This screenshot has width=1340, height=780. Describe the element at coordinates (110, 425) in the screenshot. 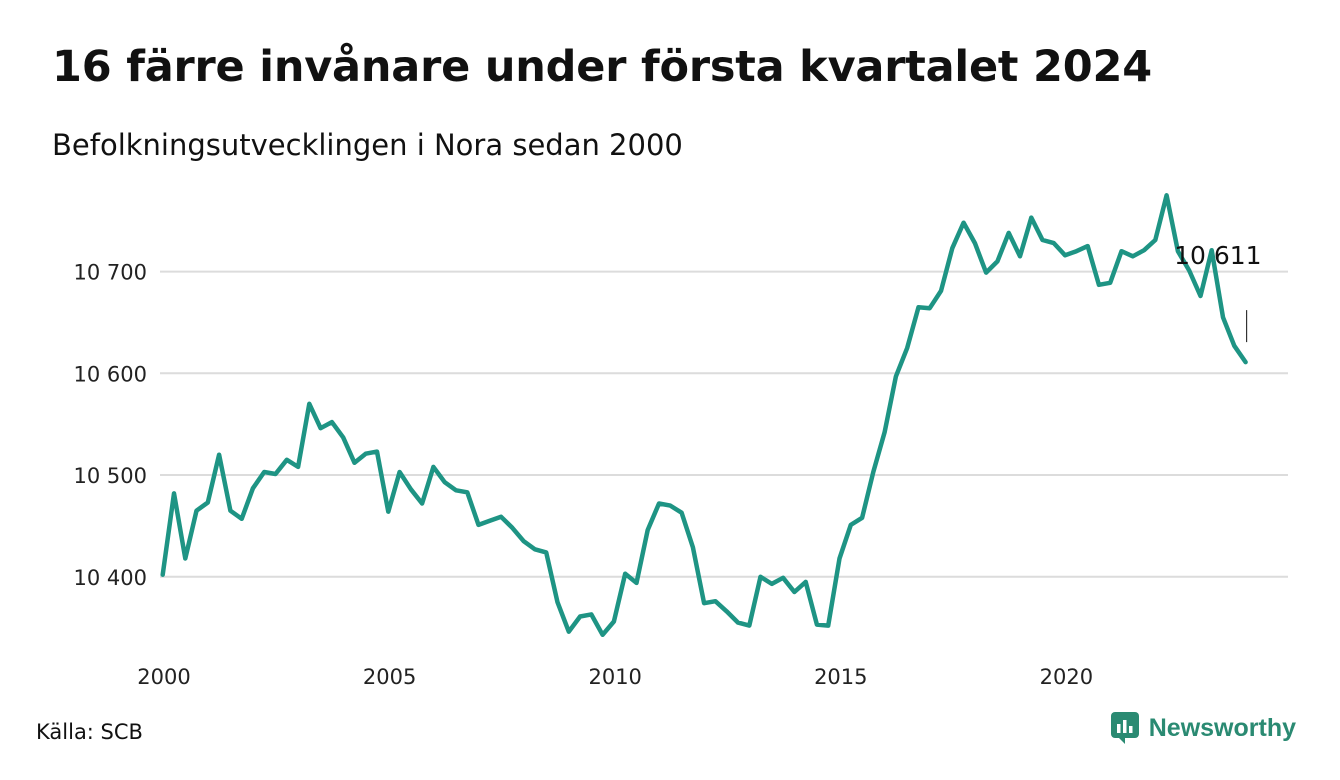

I see `y-axis-tick-labels: 10 400 10 500 10 600 10 700` at that location.